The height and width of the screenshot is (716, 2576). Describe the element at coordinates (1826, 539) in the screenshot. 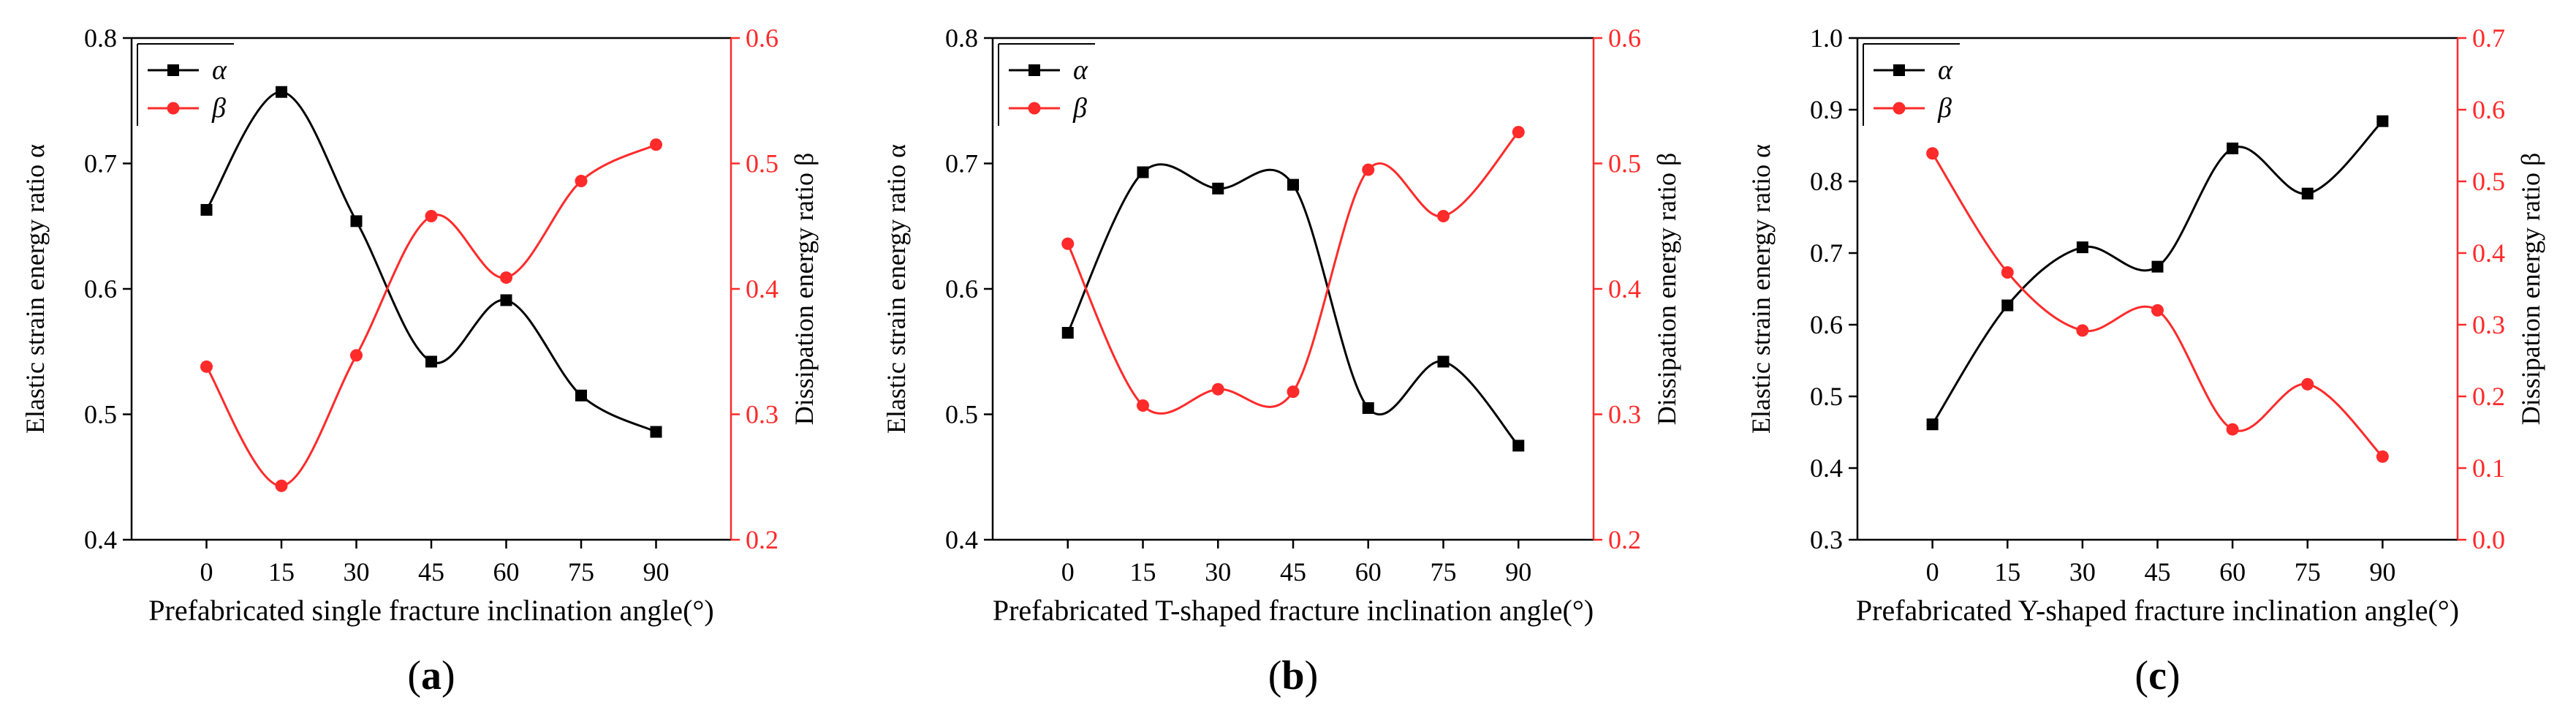

I see `y-left-tick-label: 0.3` at that location.